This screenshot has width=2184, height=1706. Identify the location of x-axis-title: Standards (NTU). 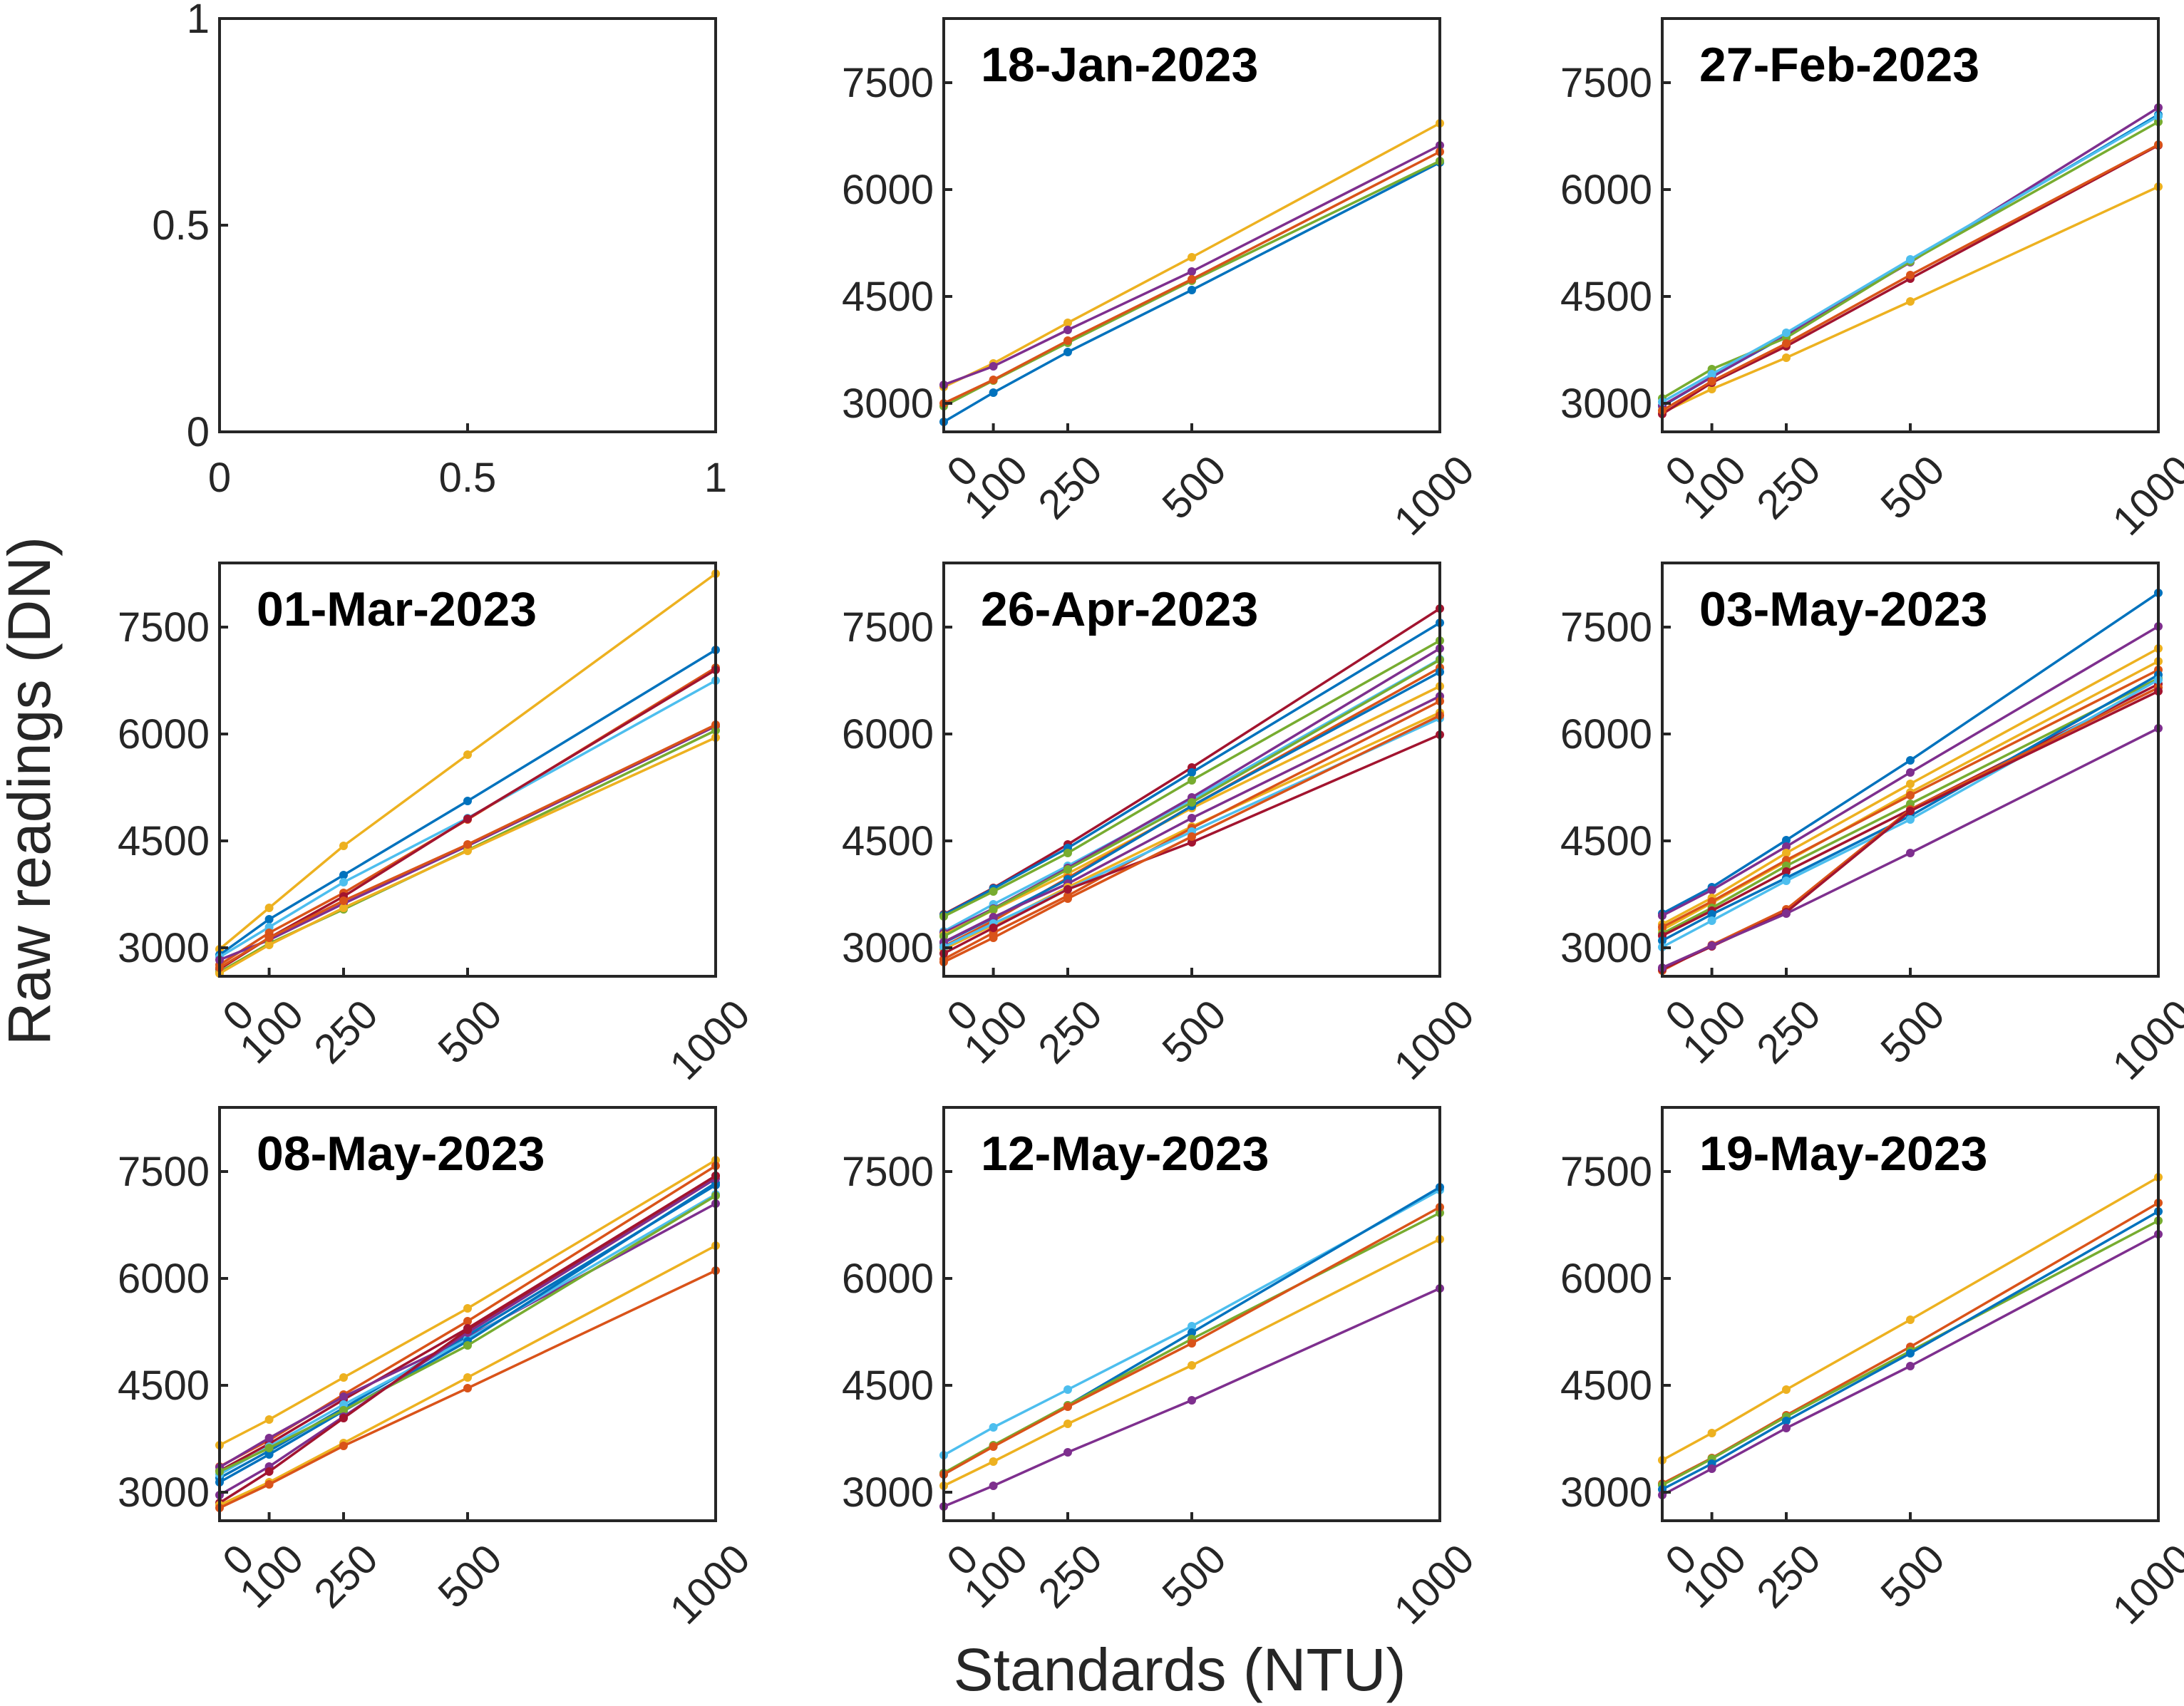
(1180, 1669).